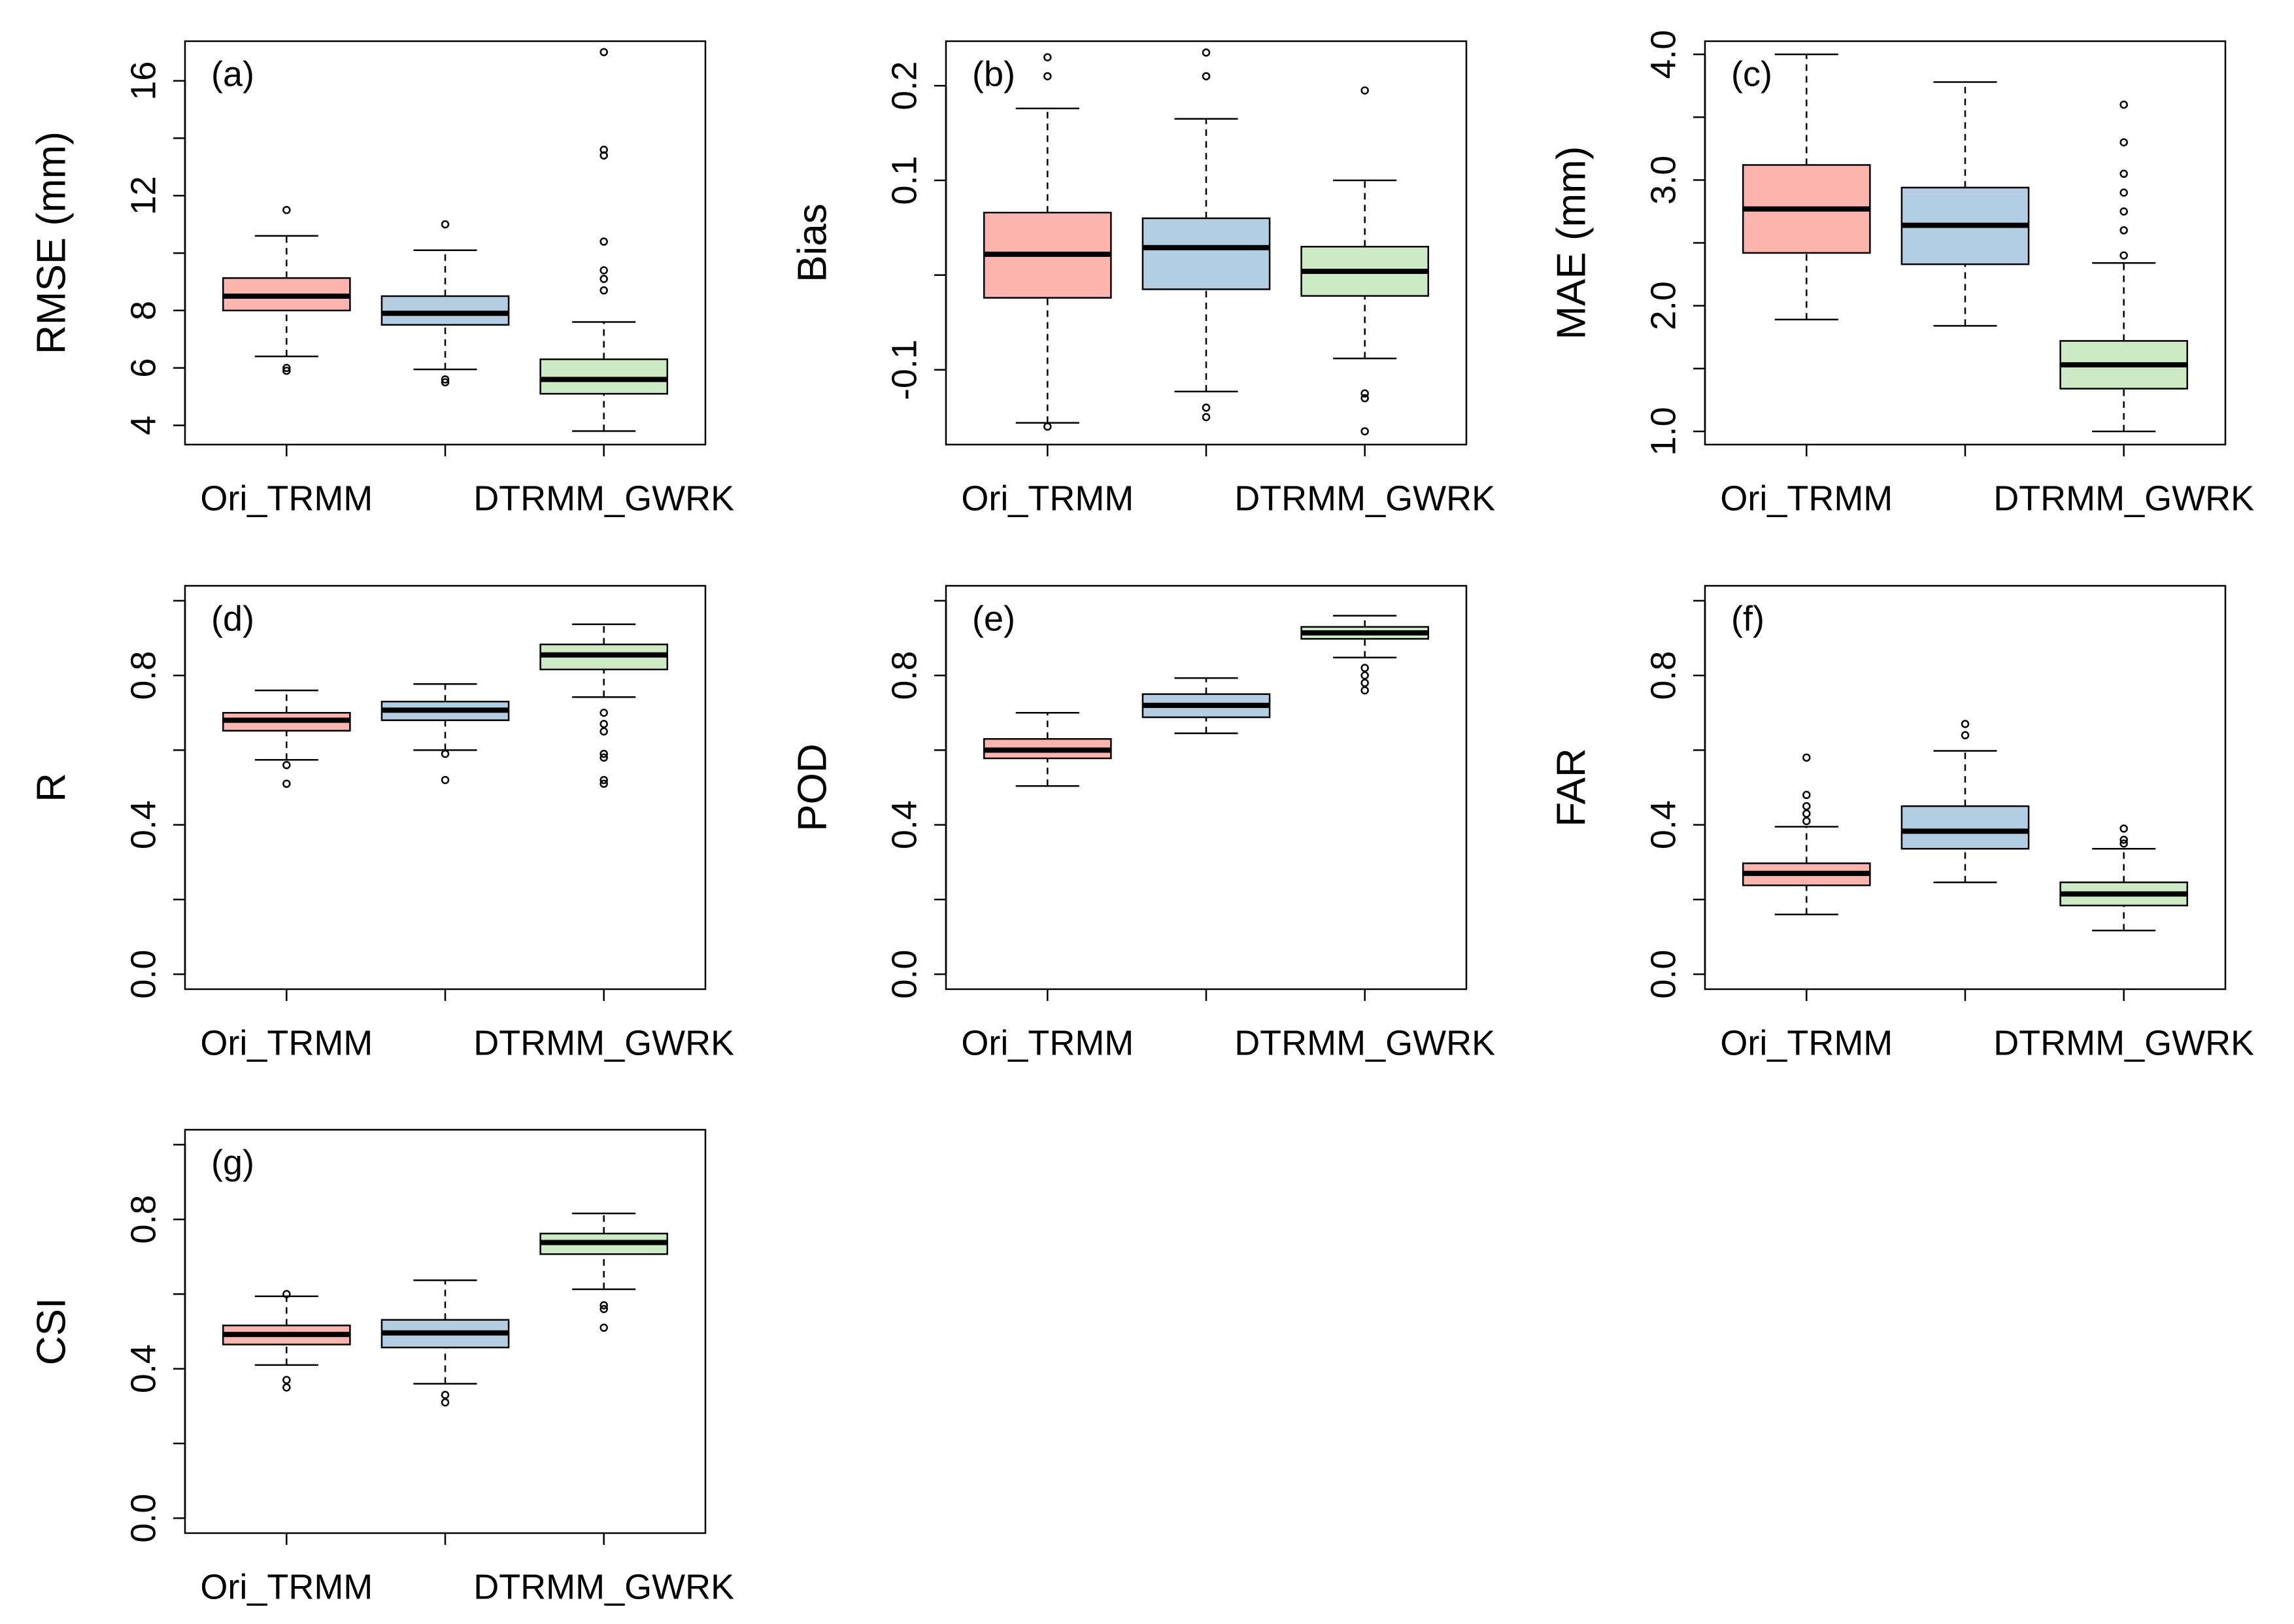 Image resolution: width=2294 pixels, height=1624 pixels. I want to click on y-axis-label: RMSE (mm), so click(51, 242).